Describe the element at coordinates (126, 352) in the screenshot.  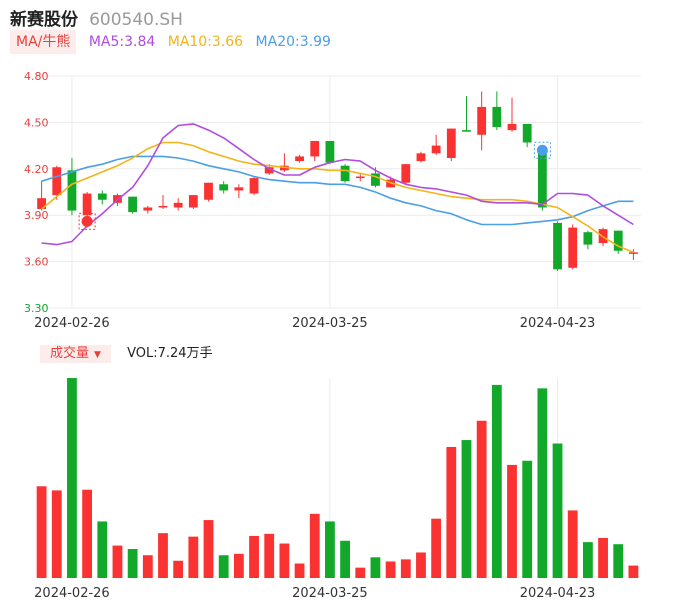
I see `volume-legend: 成交量 ▼ VOL:7.24万手` at that location.